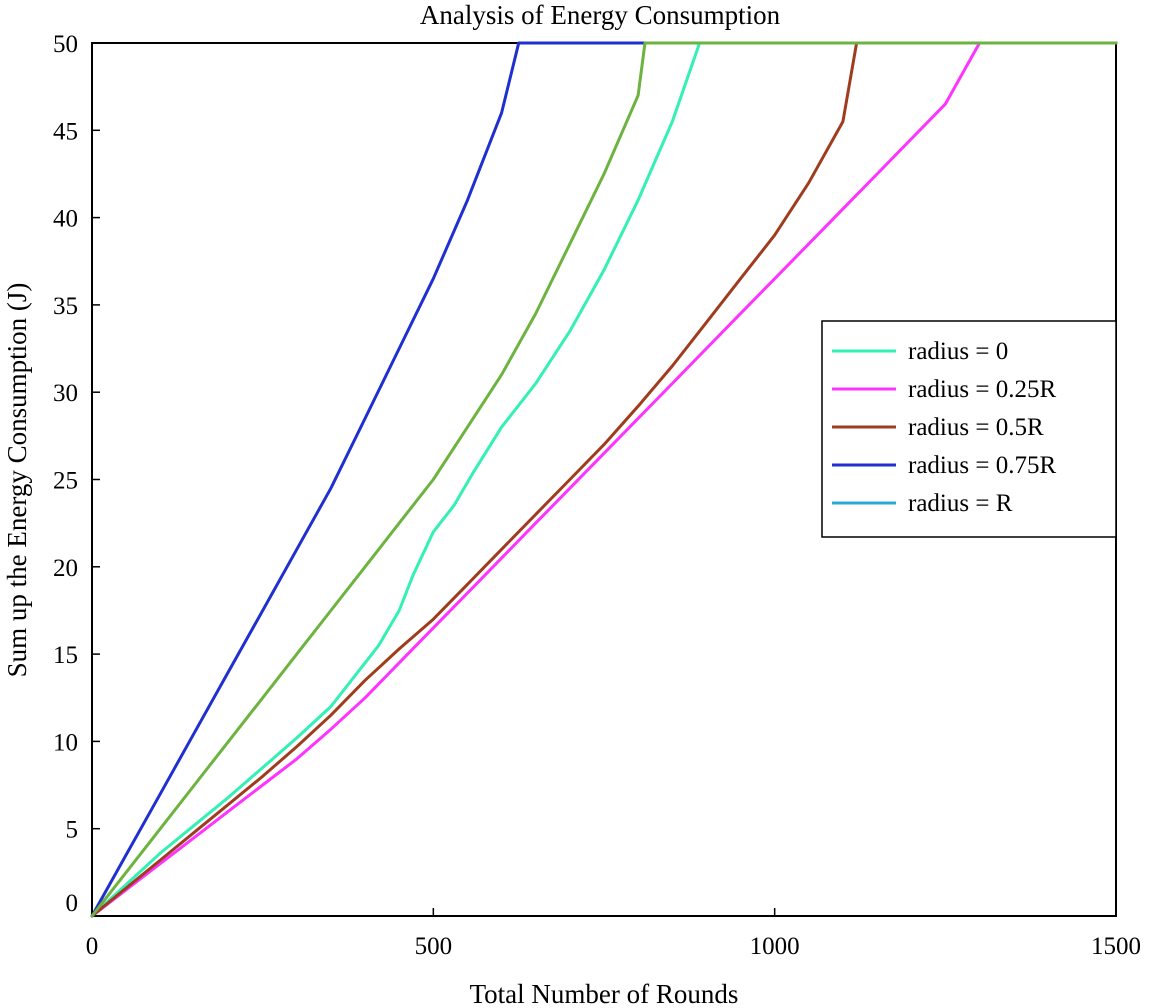  I want to click on x-axis: 0 500 1000 1500, so click(613, 934).